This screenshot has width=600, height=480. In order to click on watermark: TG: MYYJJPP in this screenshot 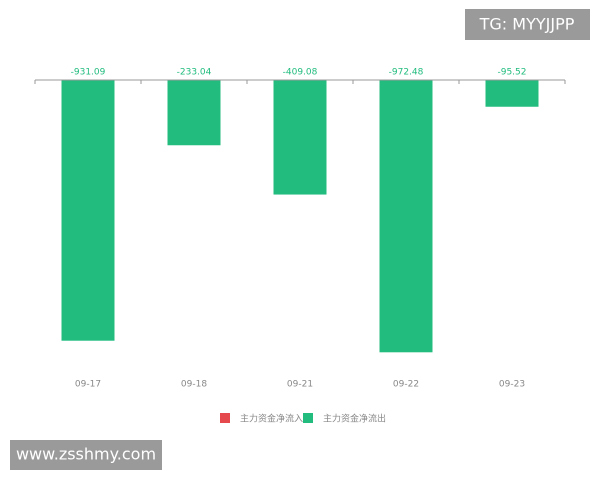, I will do `click(527, 24)`.